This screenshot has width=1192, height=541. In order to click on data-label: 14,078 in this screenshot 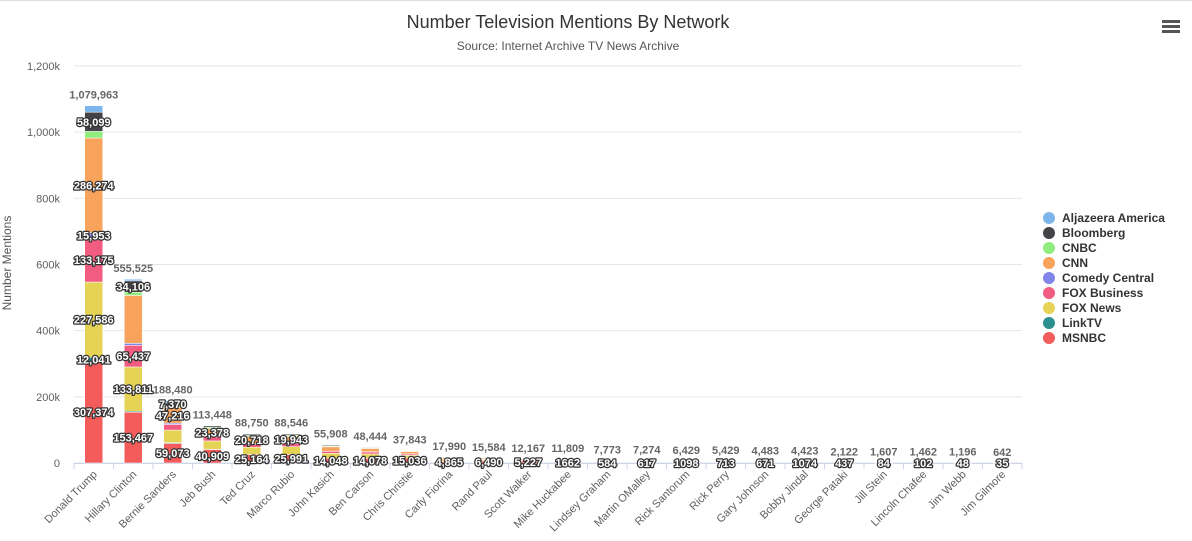, I will do `click(370, 462)`.